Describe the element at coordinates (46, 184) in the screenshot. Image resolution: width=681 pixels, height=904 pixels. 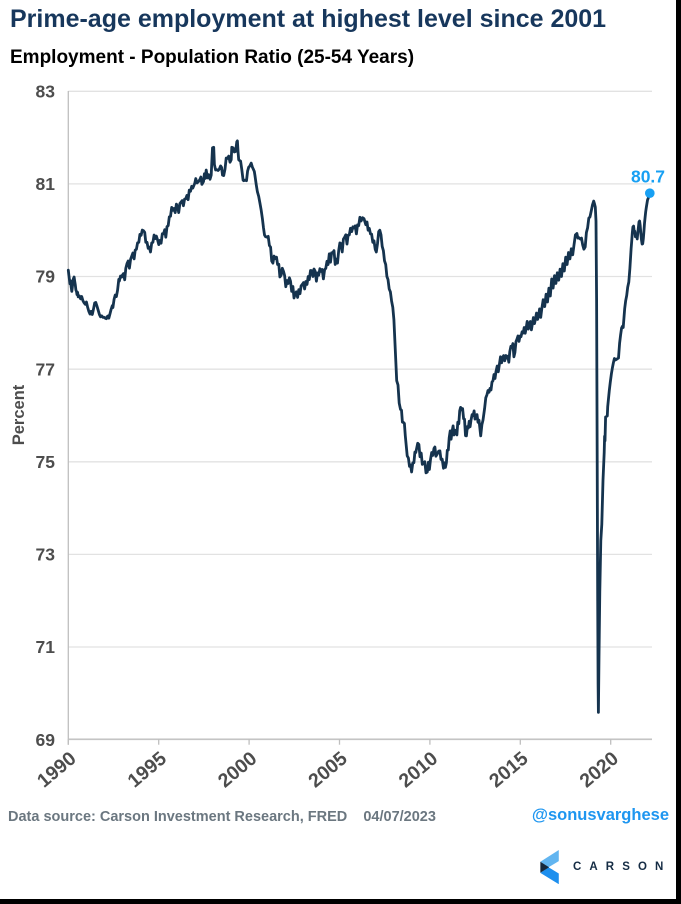
I see `svg-text: 81` at that location.